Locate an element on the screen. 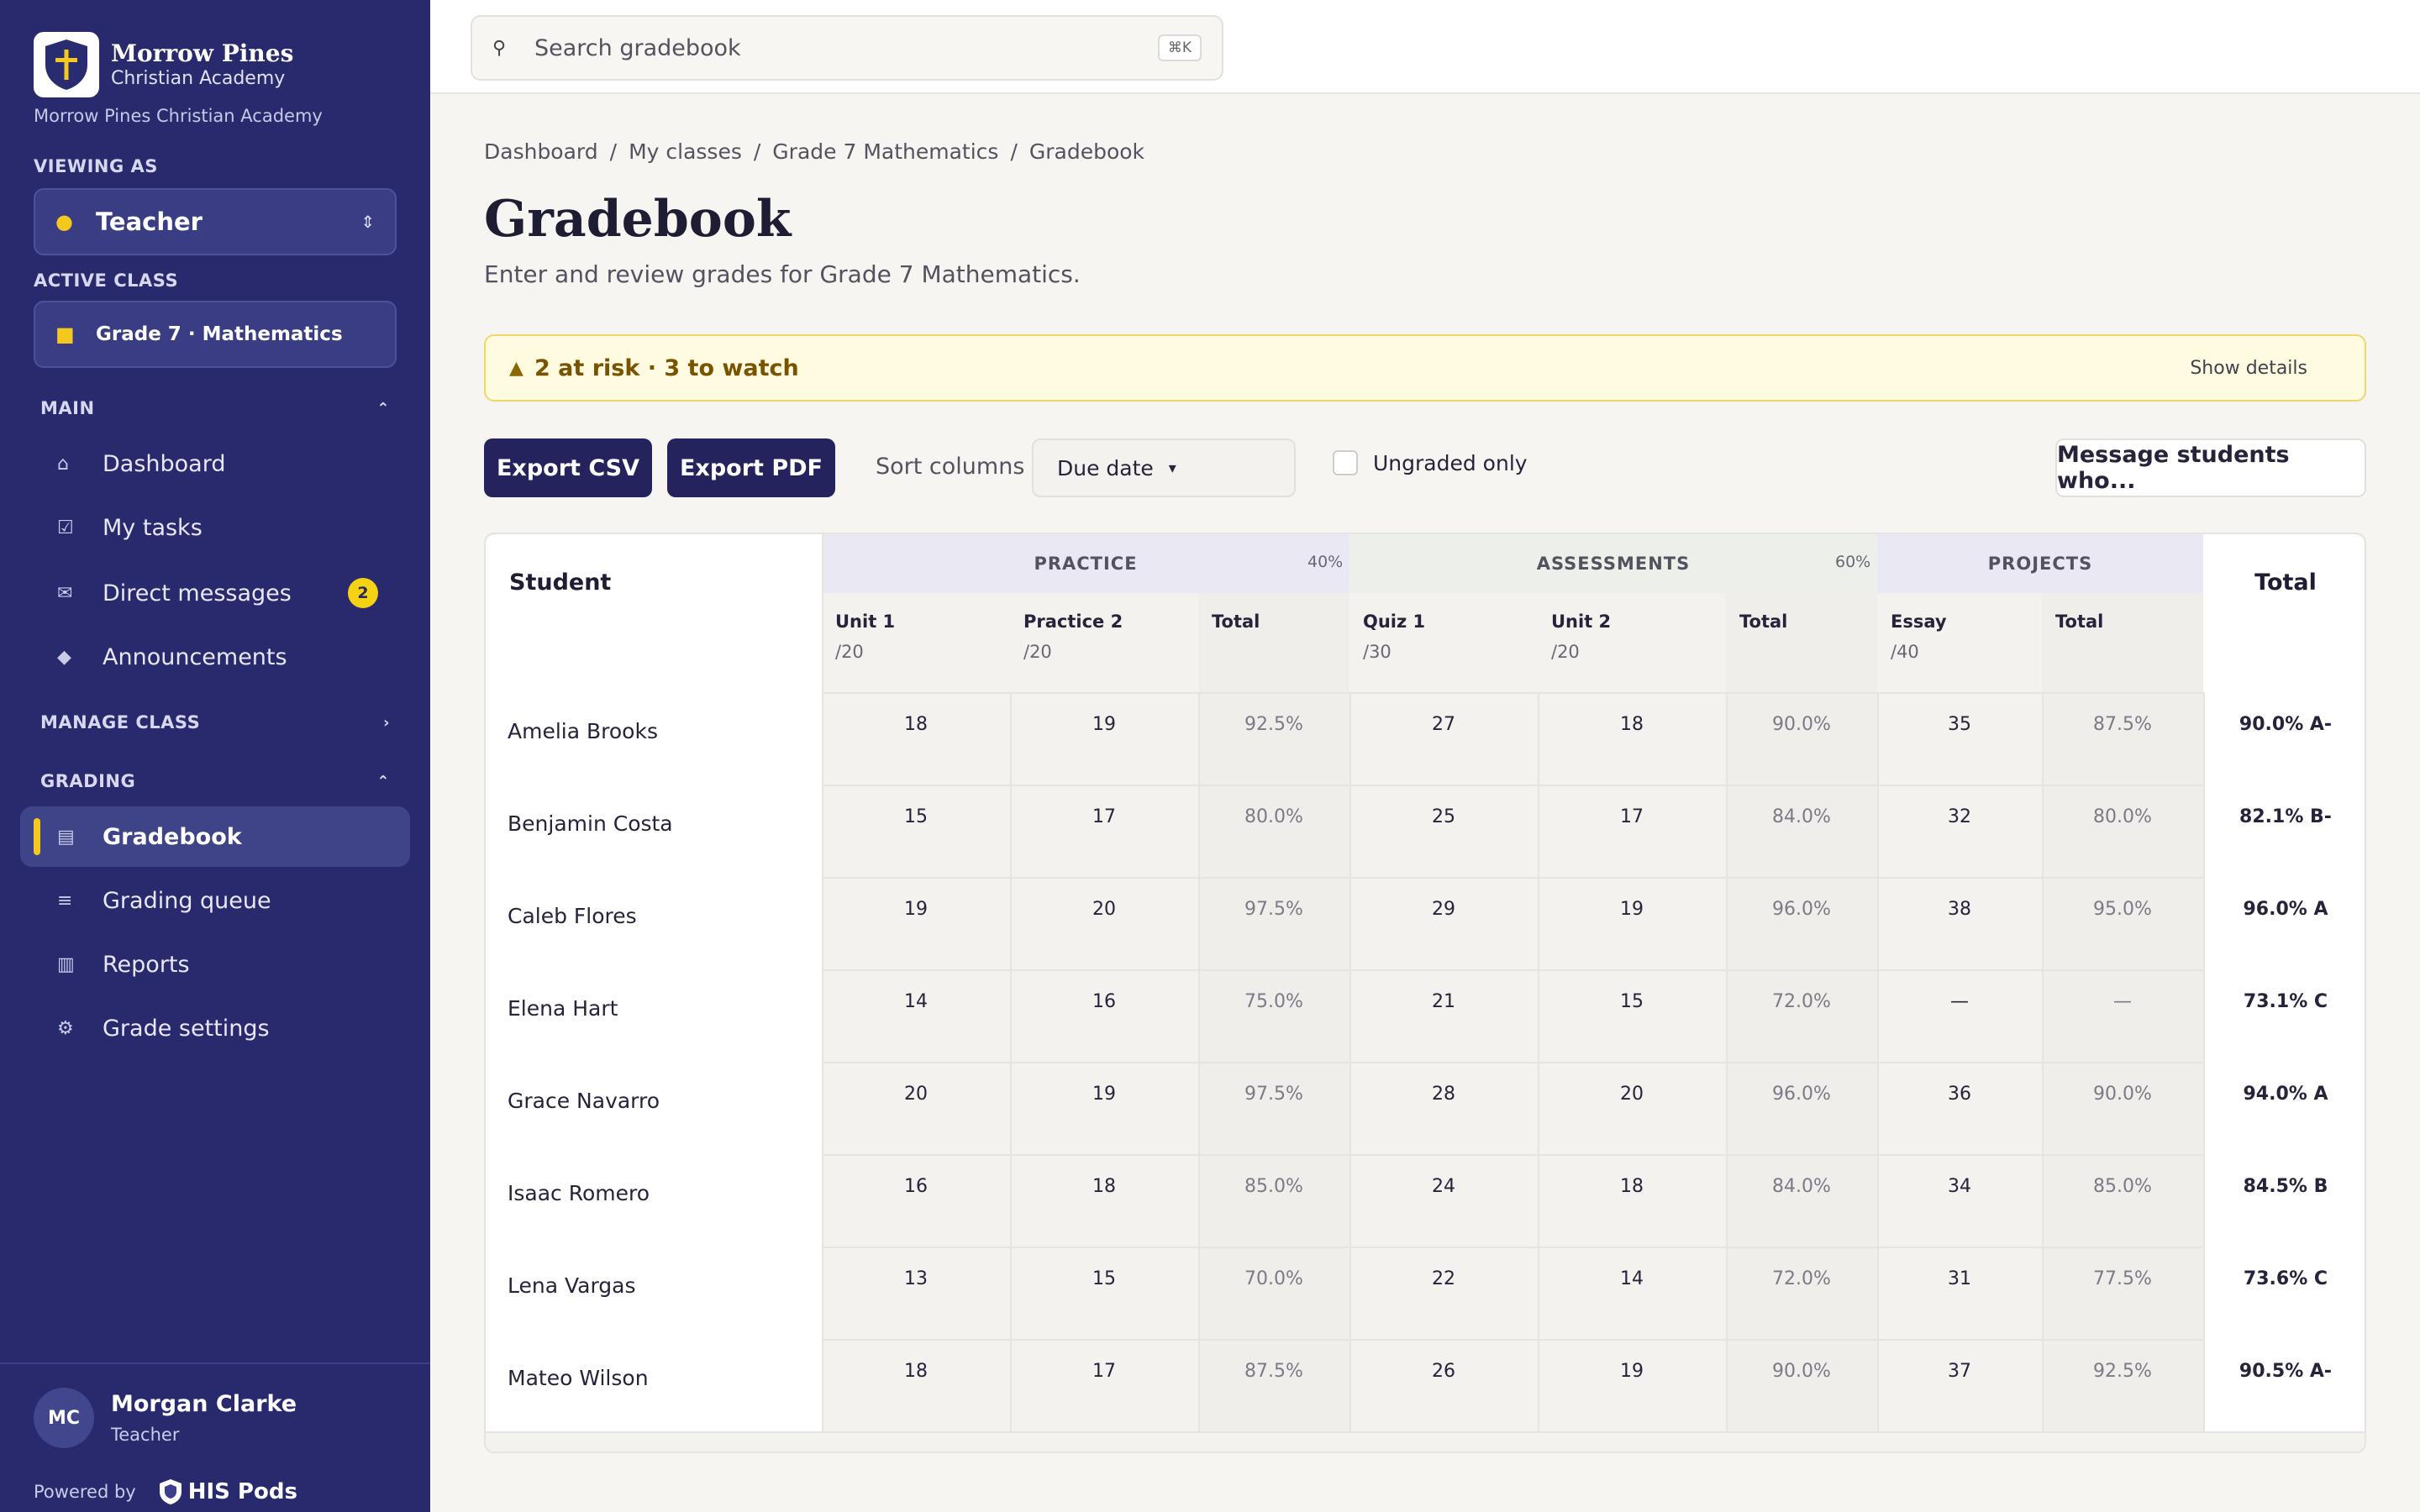 This screenshot has width=2420, height=1512. breadcrumb-class: Grade 7 Mathematics is located at coordinates (885, 151).